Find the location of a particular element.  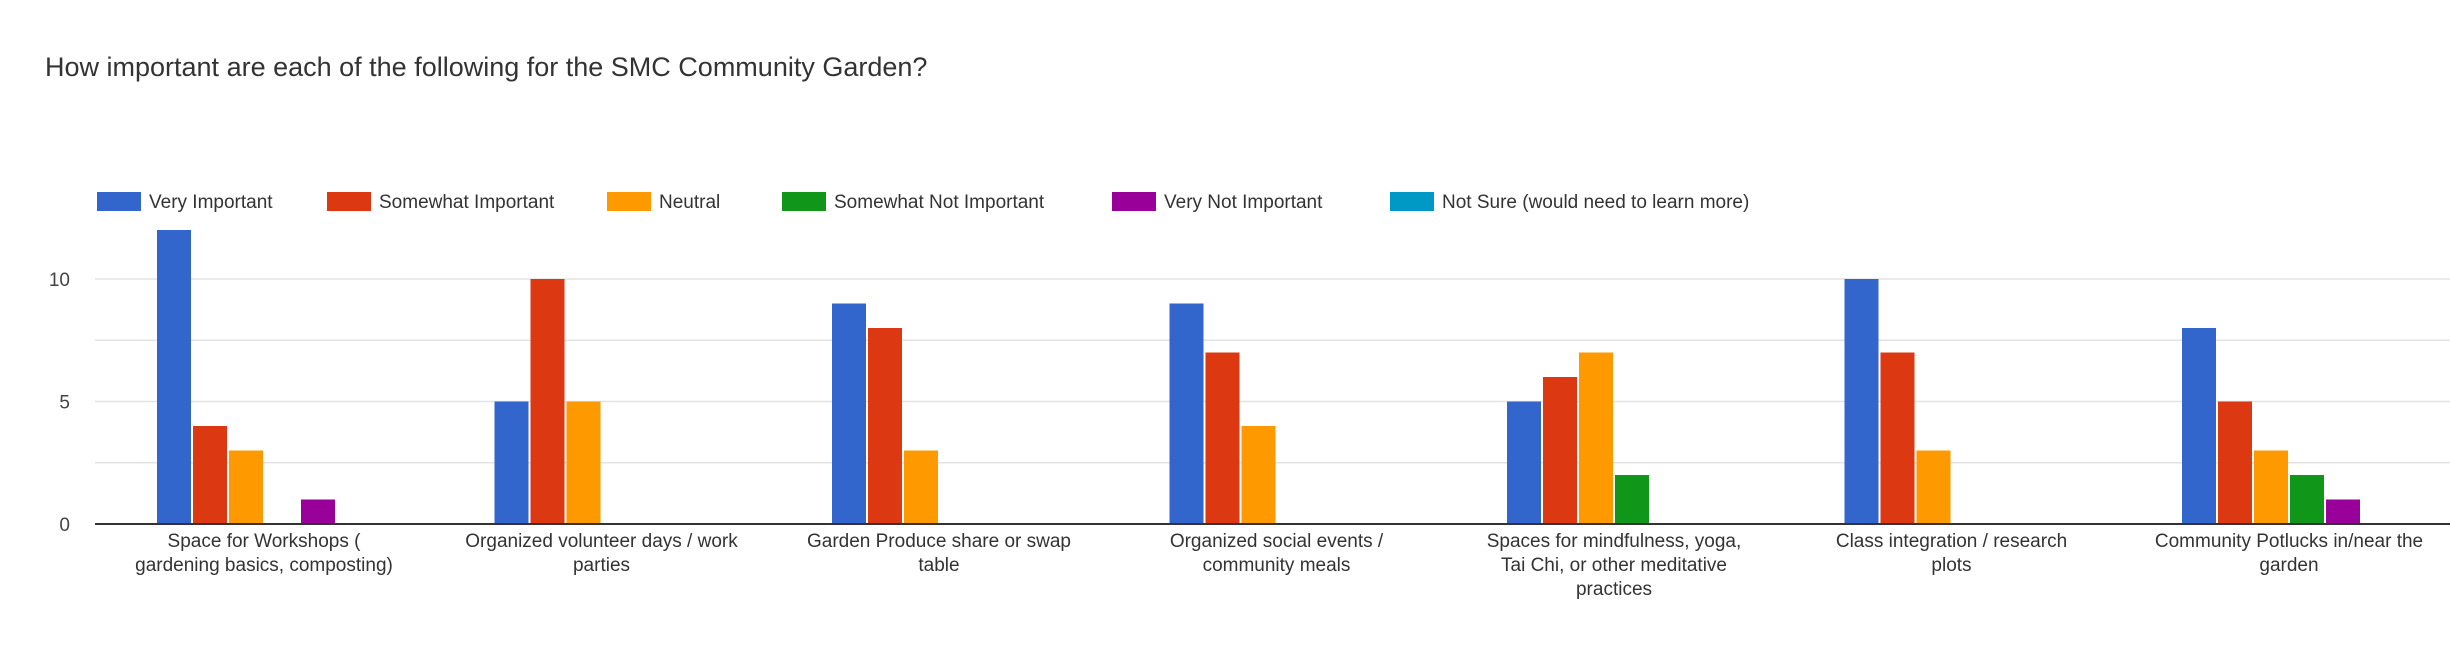

legend-item: Somewhat Important is located at coordinates (441, 202).